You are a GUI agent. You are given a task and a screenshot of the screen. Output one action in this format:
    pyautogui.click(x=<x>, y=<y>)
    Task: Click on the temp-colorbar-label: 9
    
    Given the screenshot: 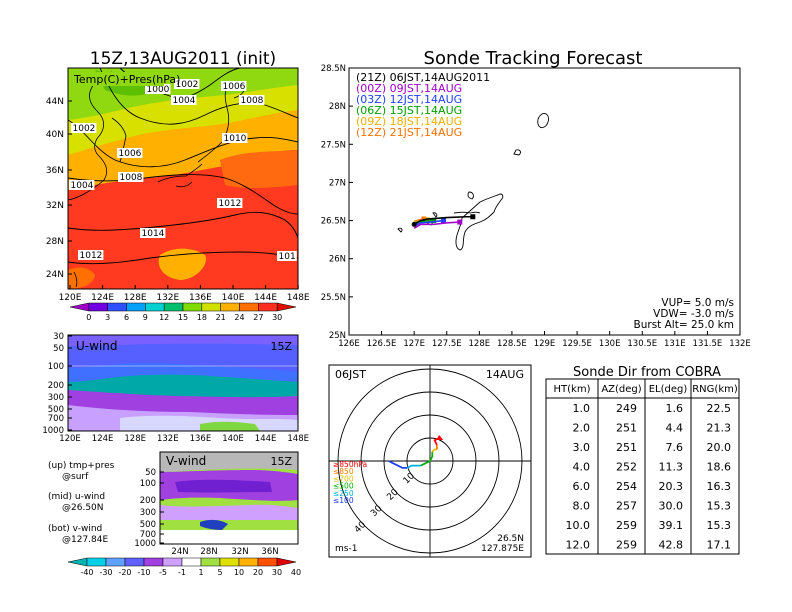 What is the action you would take?
    pyautogui.click(x=145, y=317)
    